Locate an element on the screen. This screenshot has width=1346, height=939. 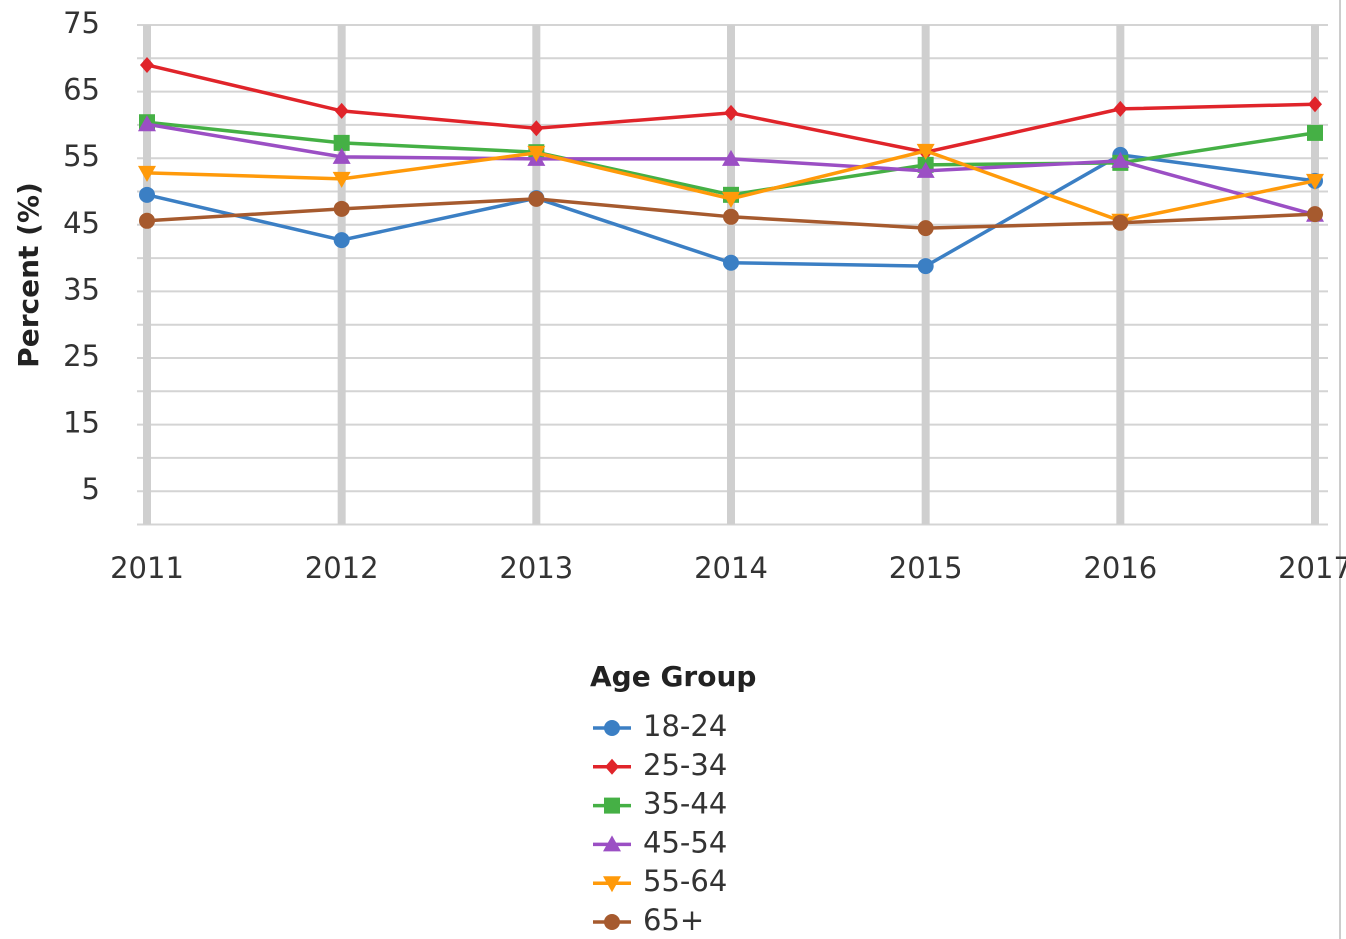
legend-title: Age Group is located at coordinates (673, 676).